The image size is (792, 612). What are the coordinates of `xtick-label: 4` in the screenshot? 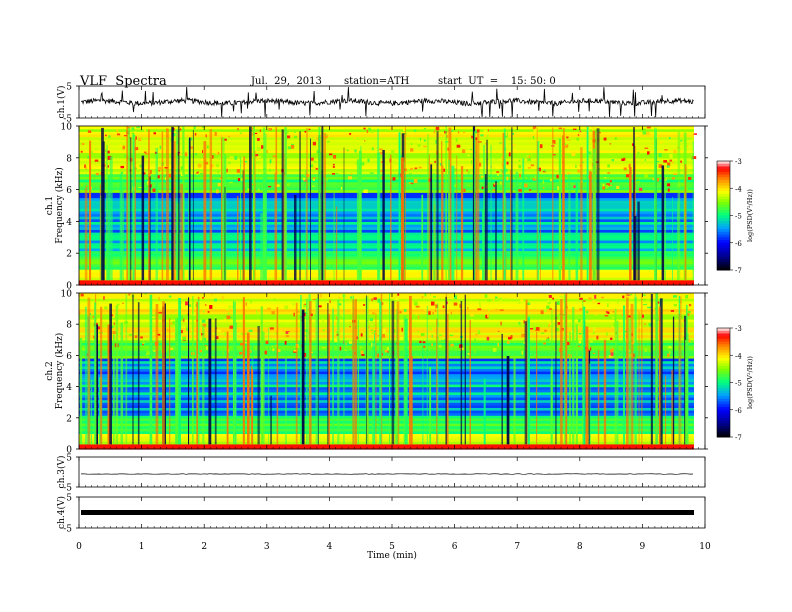 It's located at (330, 547).